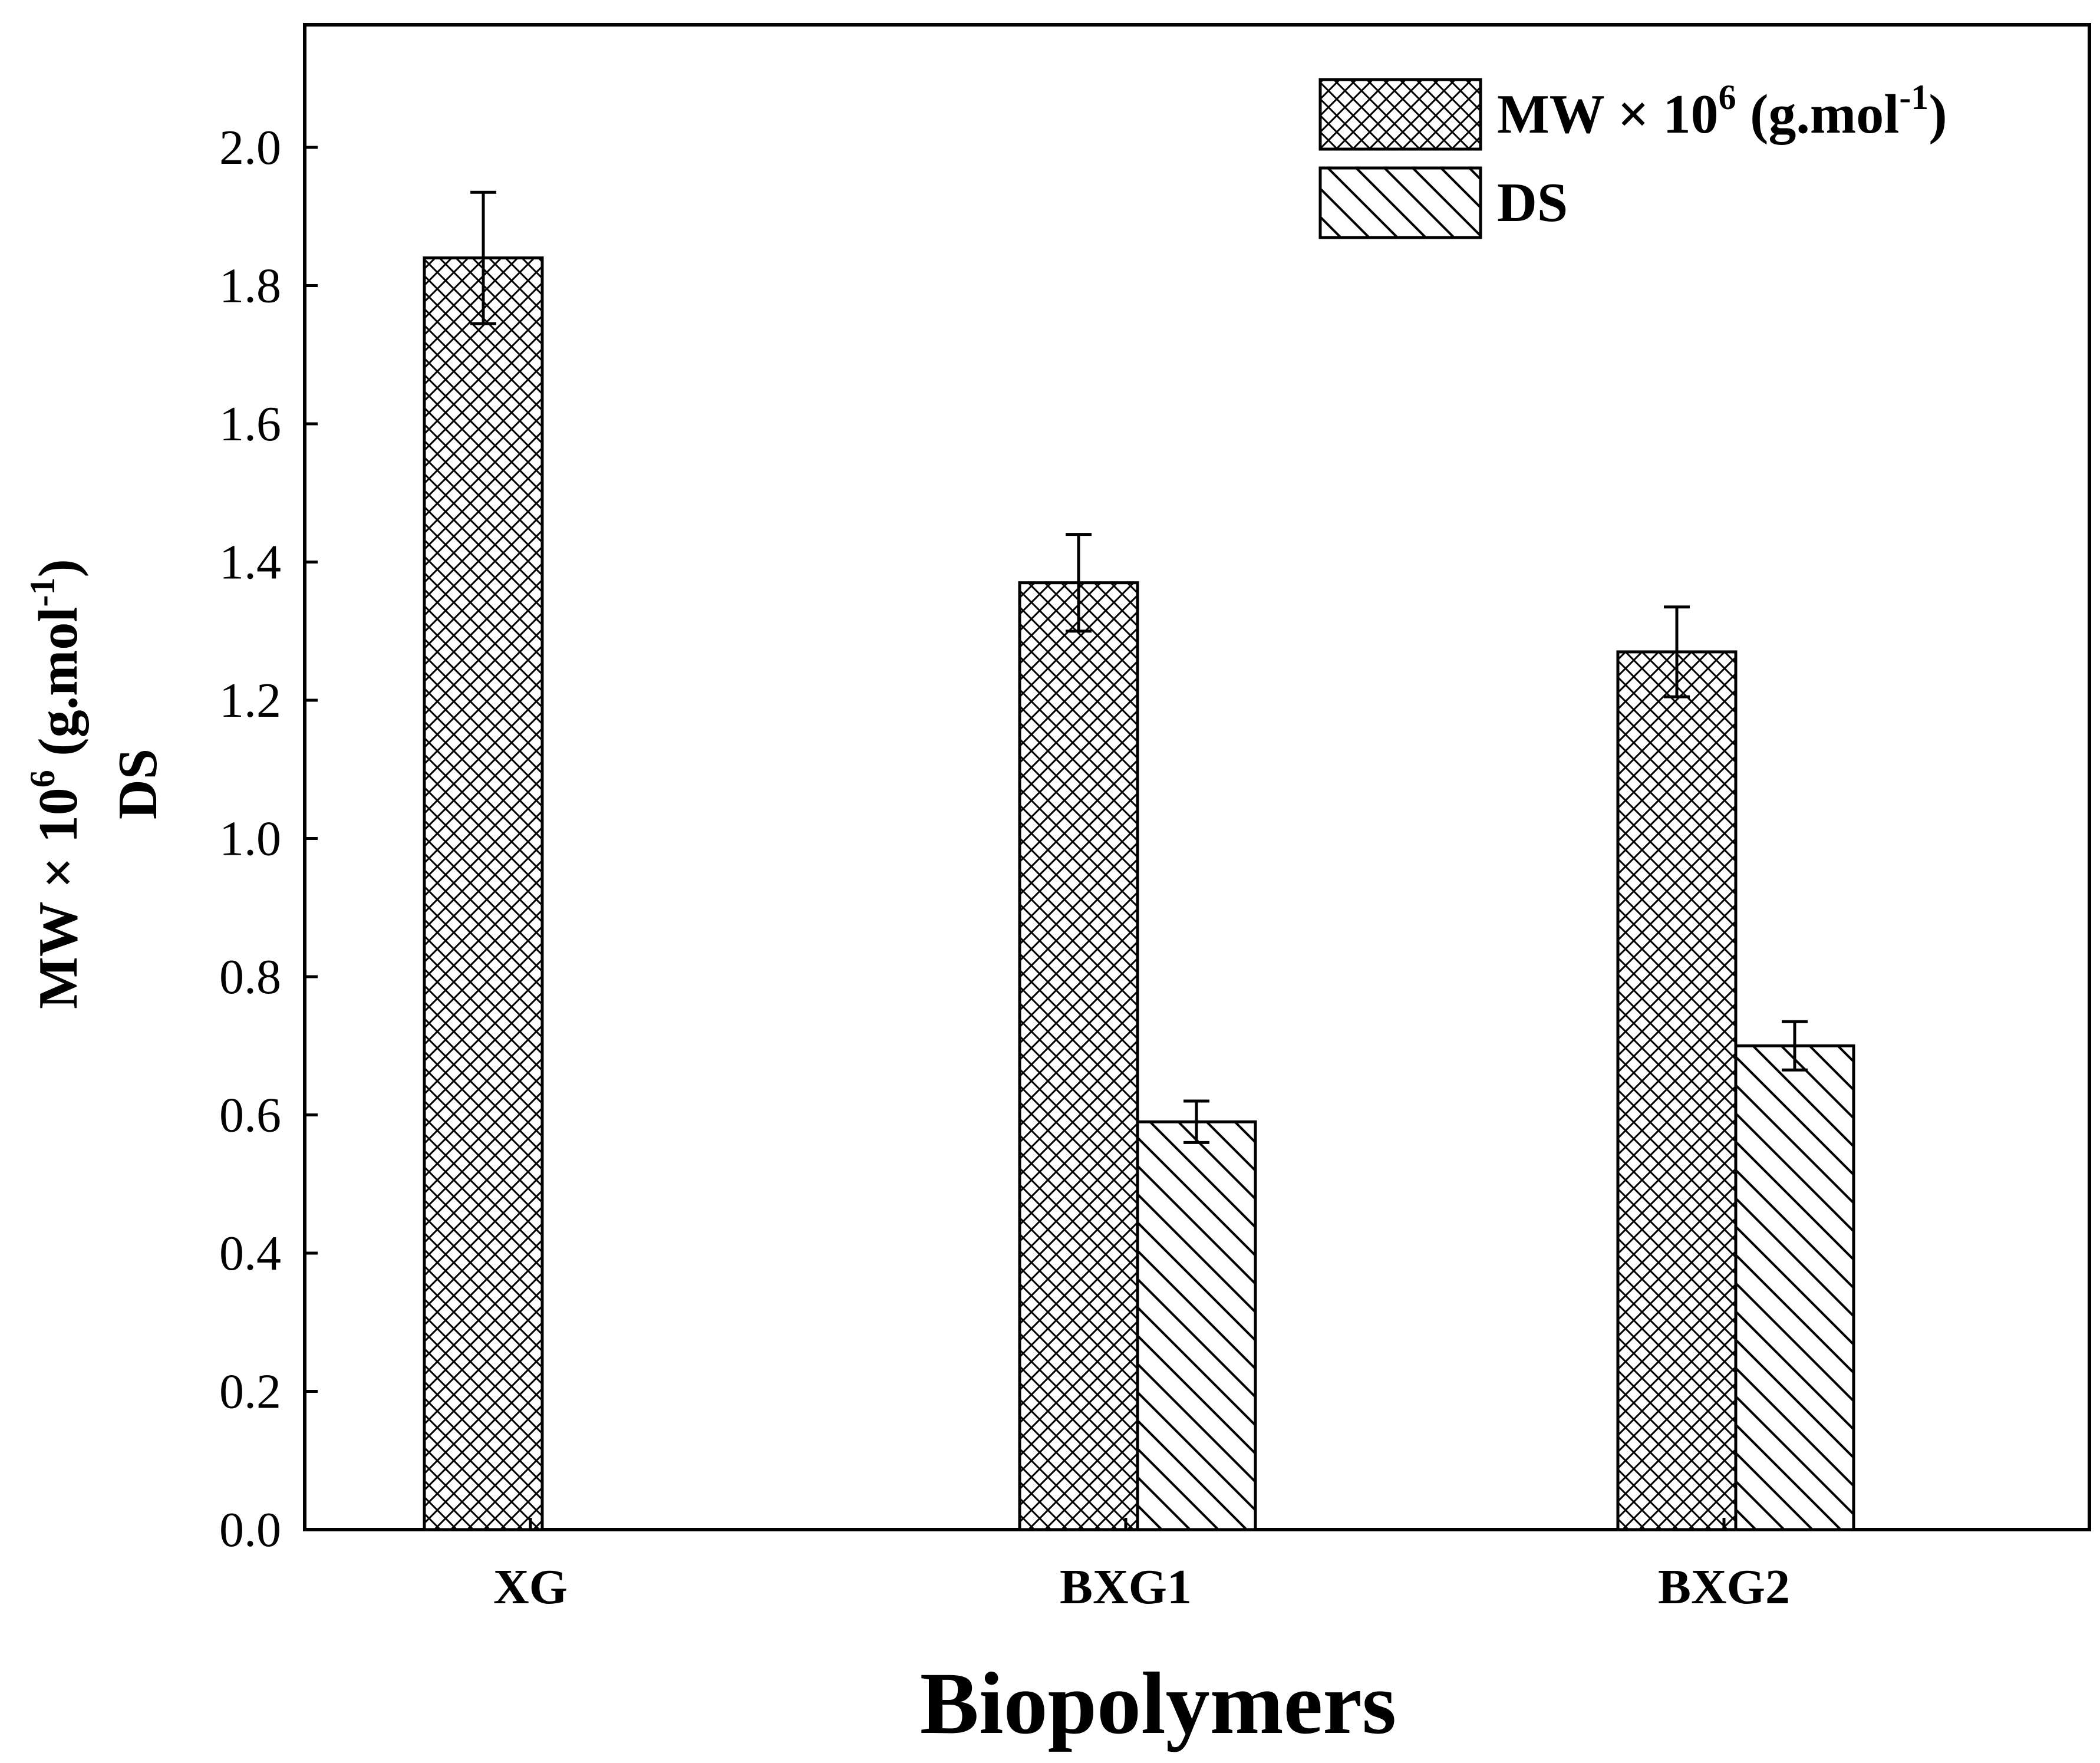 This screenshot has height=1763, width=2100. Describe the element at coordinates (1795, 1287) in the screenshot. I see `bar-ds-bxg2` at that location.